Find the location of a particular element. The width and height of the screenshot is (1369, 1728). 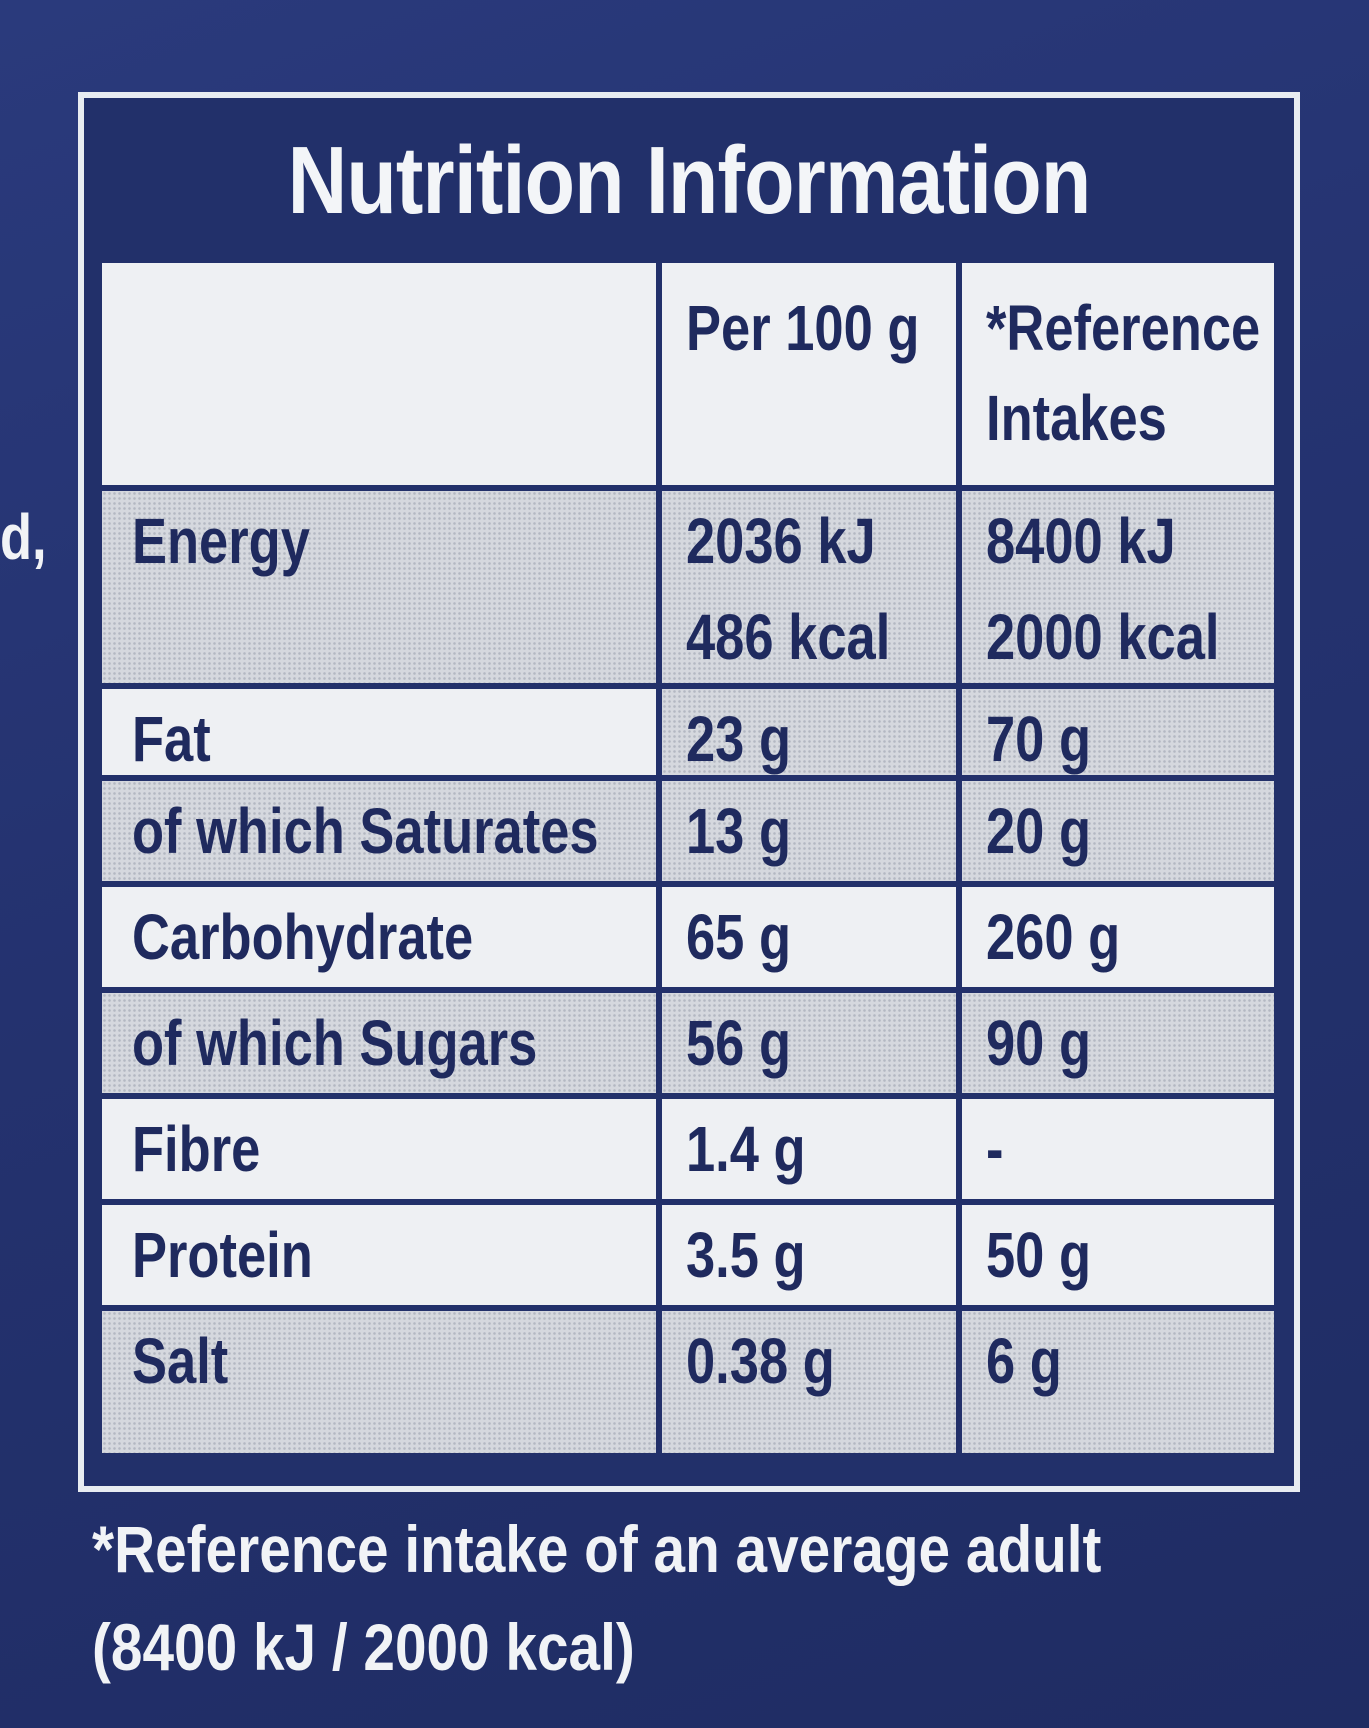

row-label-fibre: Fibre is located at coordinates (382, 1152).